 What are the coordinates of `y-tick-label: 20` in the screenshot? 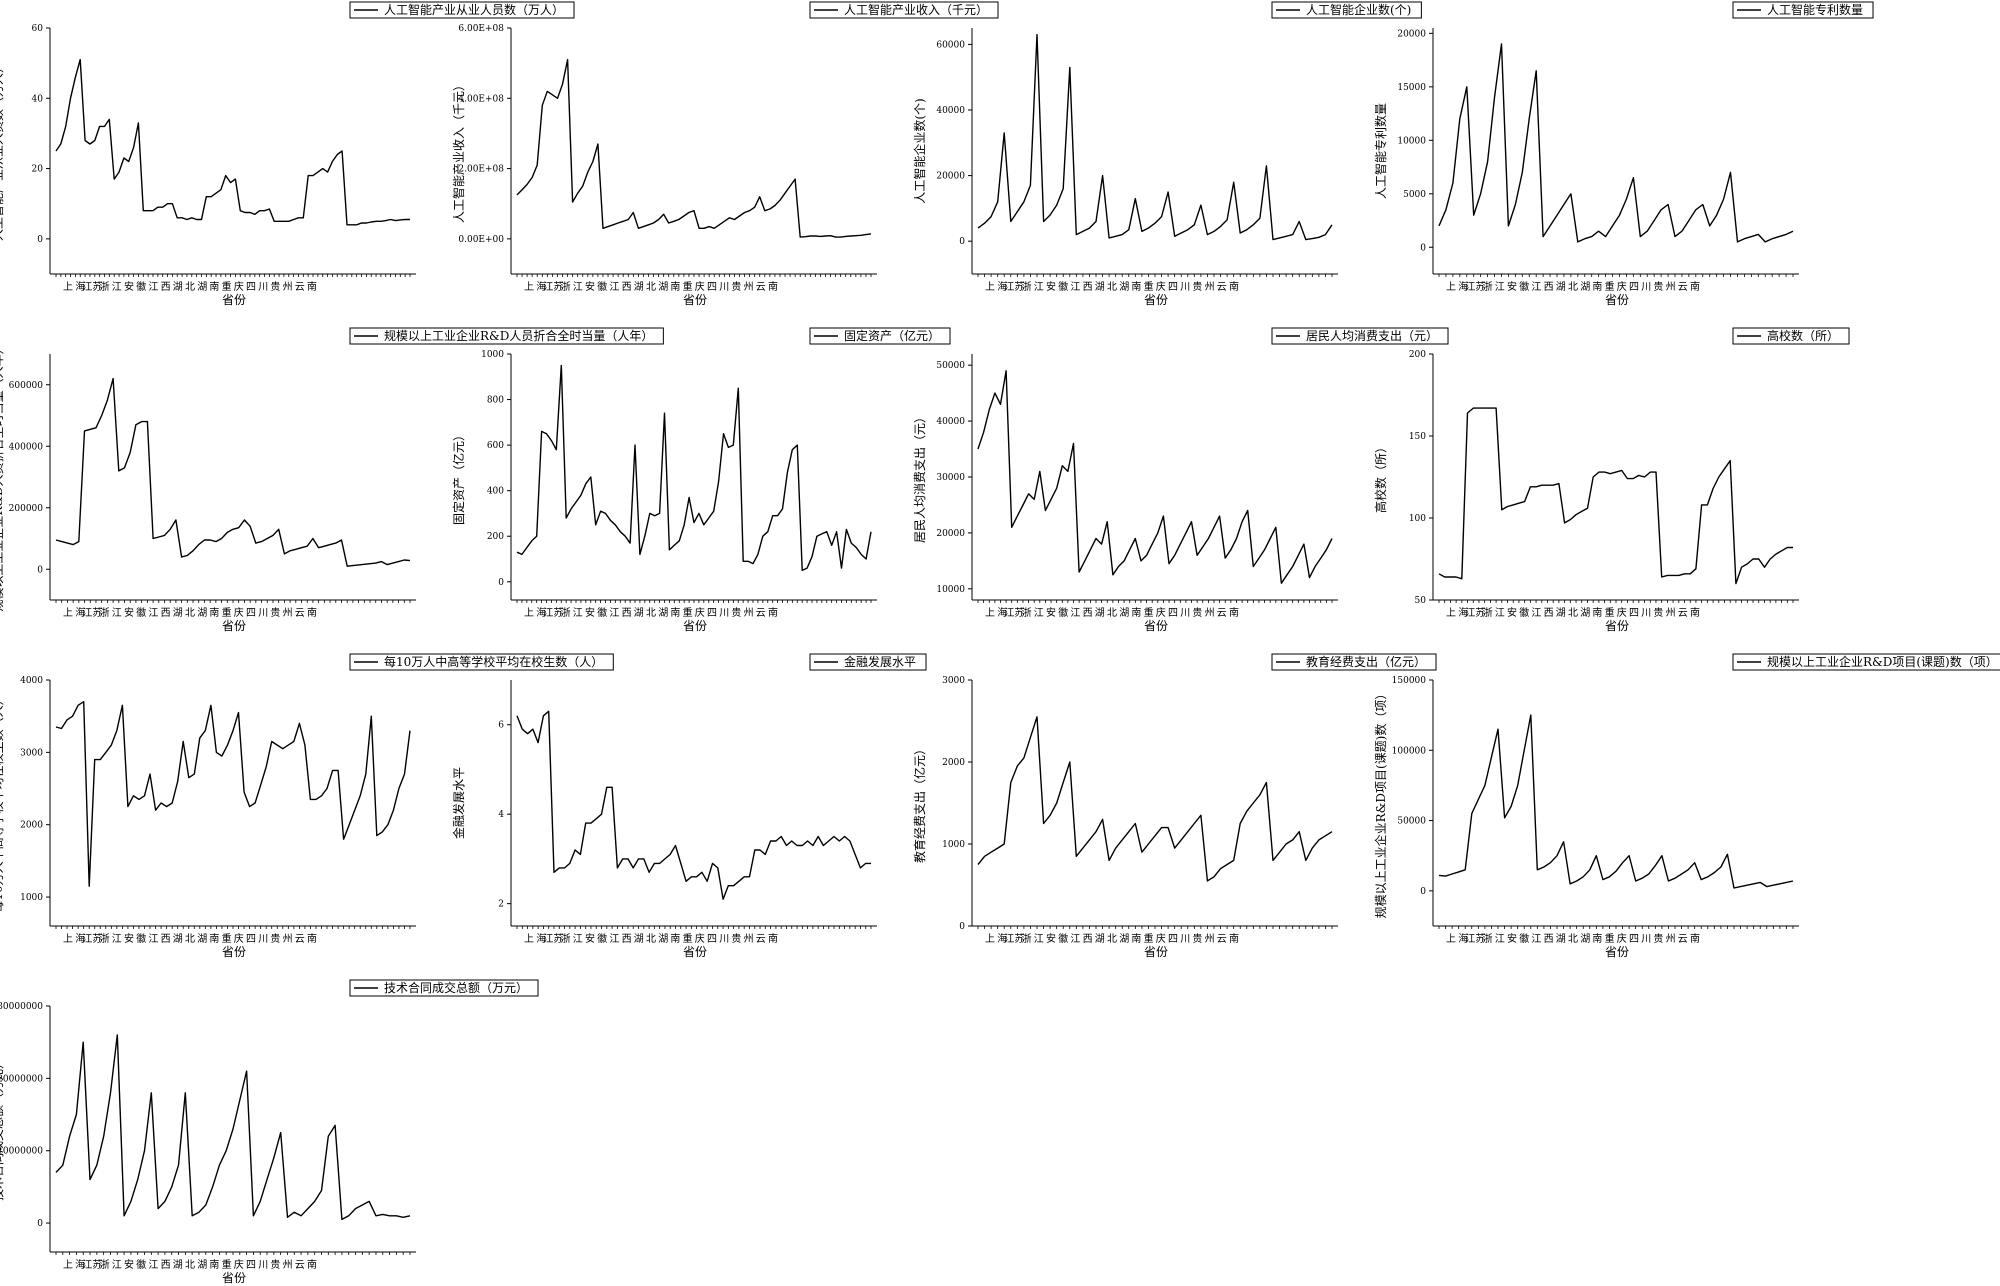 It's located at (38, 170).